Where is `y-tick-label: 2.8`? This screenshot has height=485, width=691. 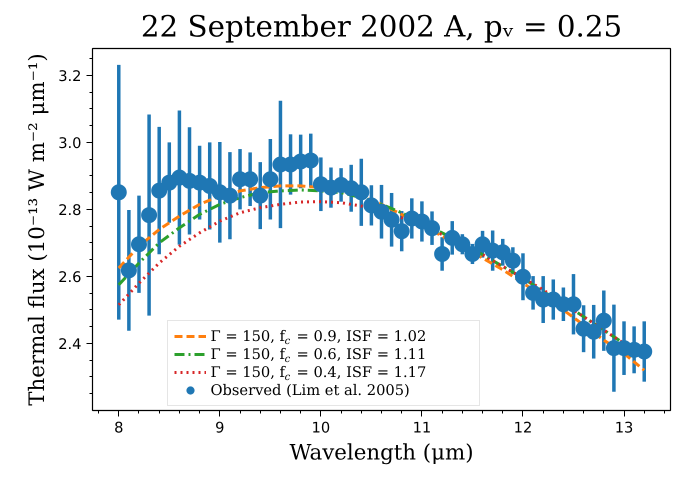 y-tick-label: 2.8 is located at coordinates (70, 210).